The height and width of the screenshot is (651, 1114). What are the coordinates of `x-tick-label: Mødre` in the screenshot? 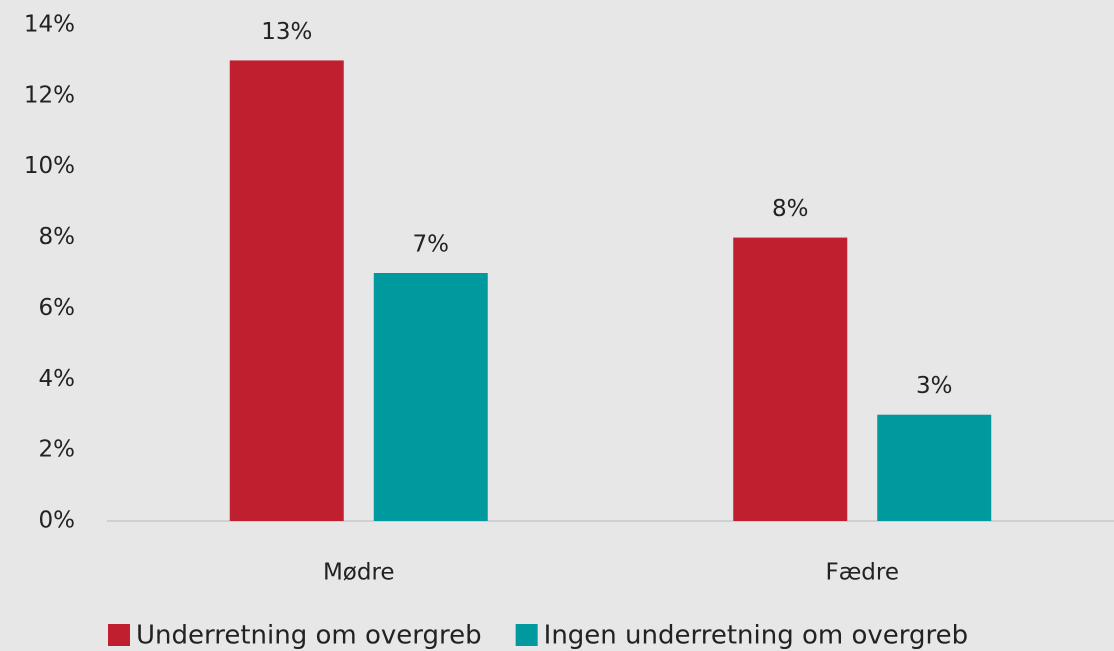 It's located at (359, 573).